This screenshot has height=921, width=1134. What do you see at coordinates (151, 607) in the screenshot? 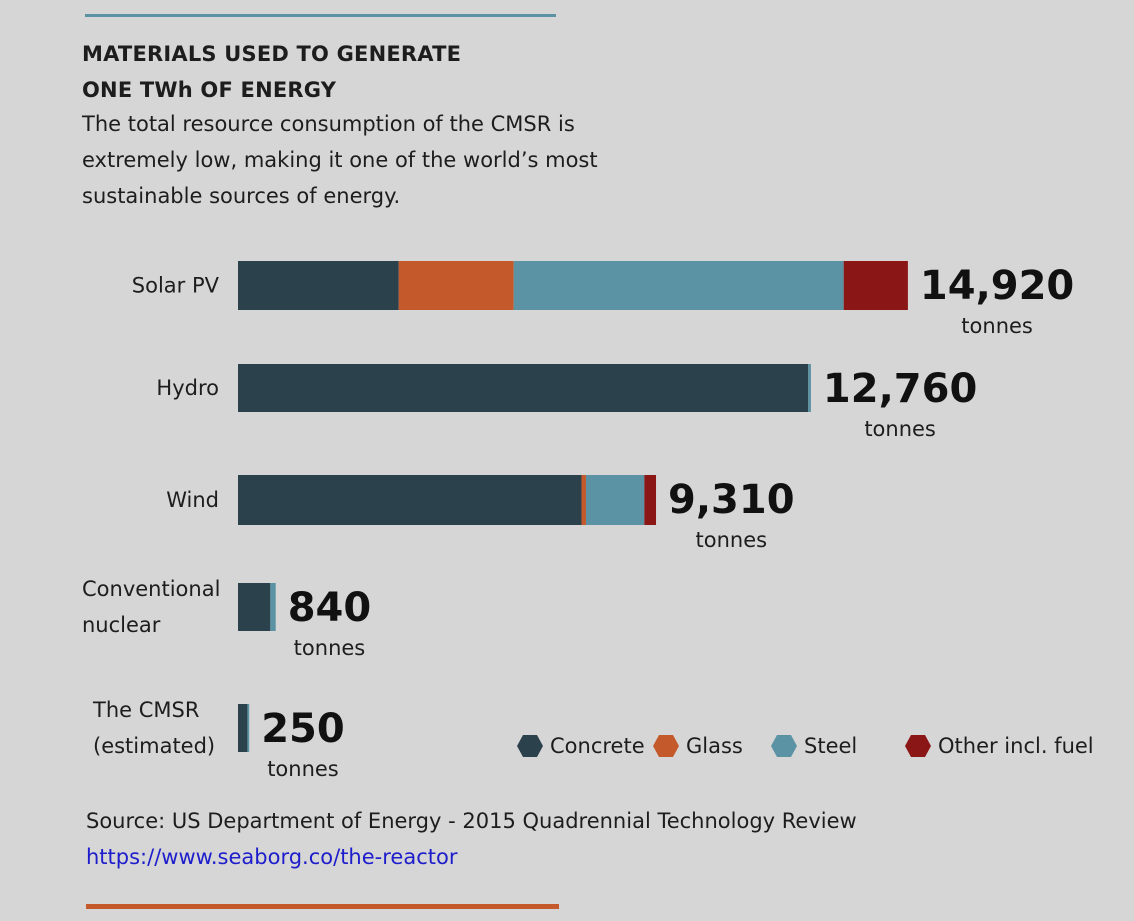
I see `category-label: Conventional nuclear` at bounding box center [151, 607].